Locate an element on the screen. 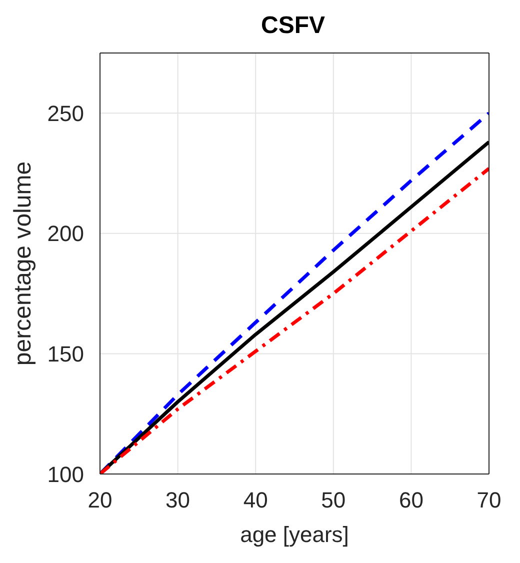 This screenshot has width=520, height=563. y-tick-label: 200 is located at coordinates (65, 233).